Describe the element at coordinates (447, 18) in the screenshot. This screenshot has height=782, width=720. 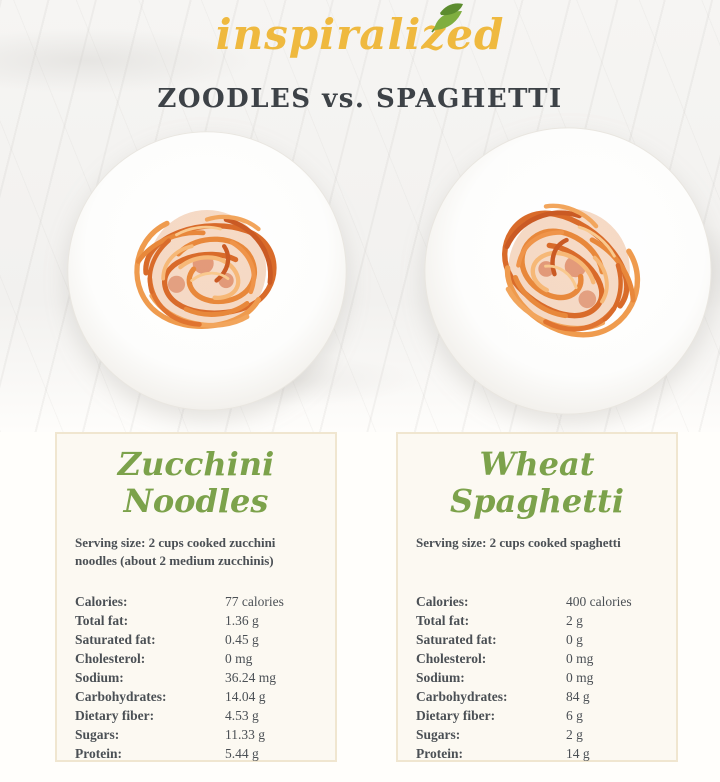
I see `leaf-icon` at that location.